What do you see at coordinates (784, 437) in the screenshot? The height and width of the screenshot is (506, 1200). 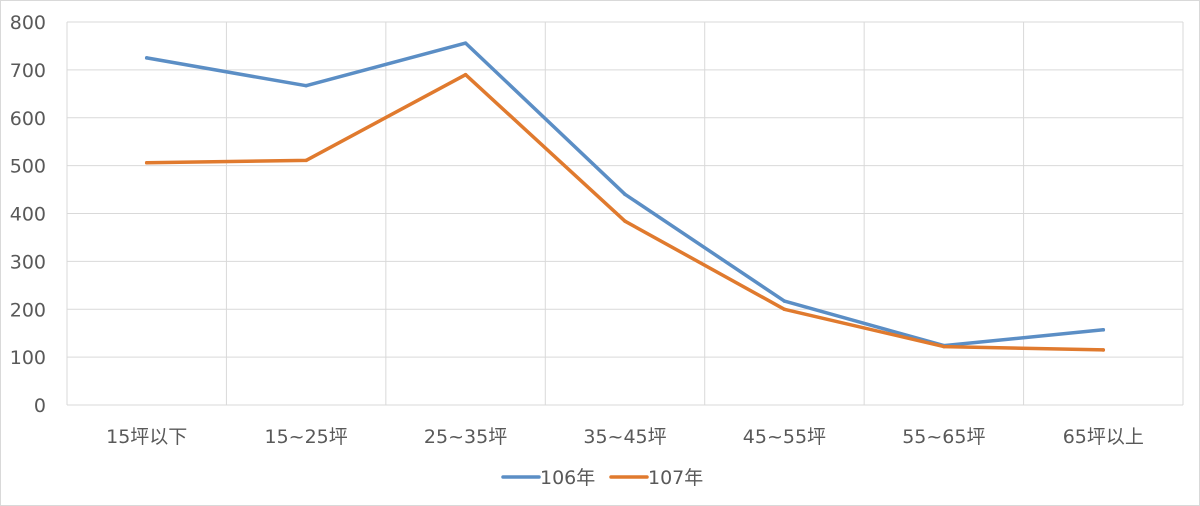 I see `x-tick-label: 45~55坪` at bounding box center [784, 437].